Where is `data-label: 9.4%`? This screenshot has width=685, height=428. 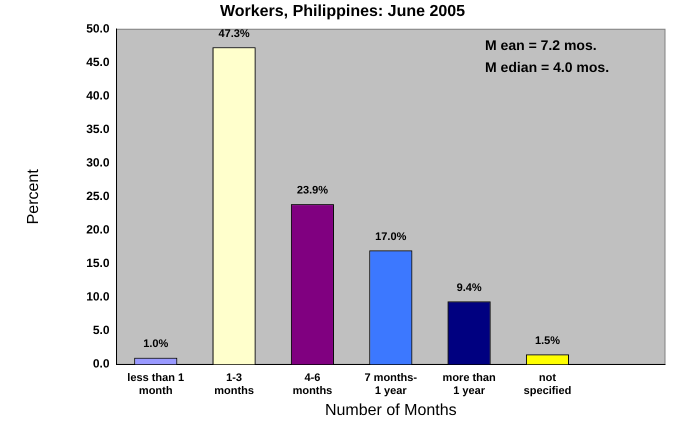
data-label: 9.4% is located at coordinates (469, 288).